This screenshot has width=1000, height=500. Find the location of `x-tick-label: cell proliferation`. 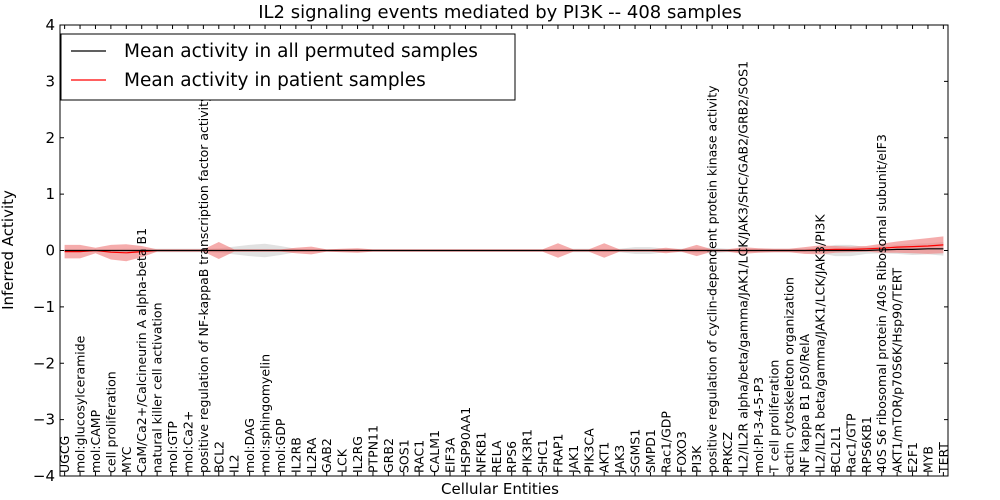

x-tick-label: cell proliferation is located at coordinates (110, 422).